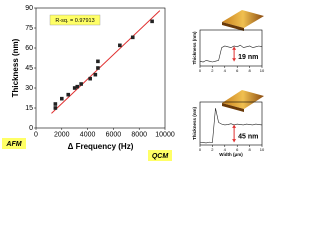  I want to click on y-tick-label: 0, so click(31, 128).